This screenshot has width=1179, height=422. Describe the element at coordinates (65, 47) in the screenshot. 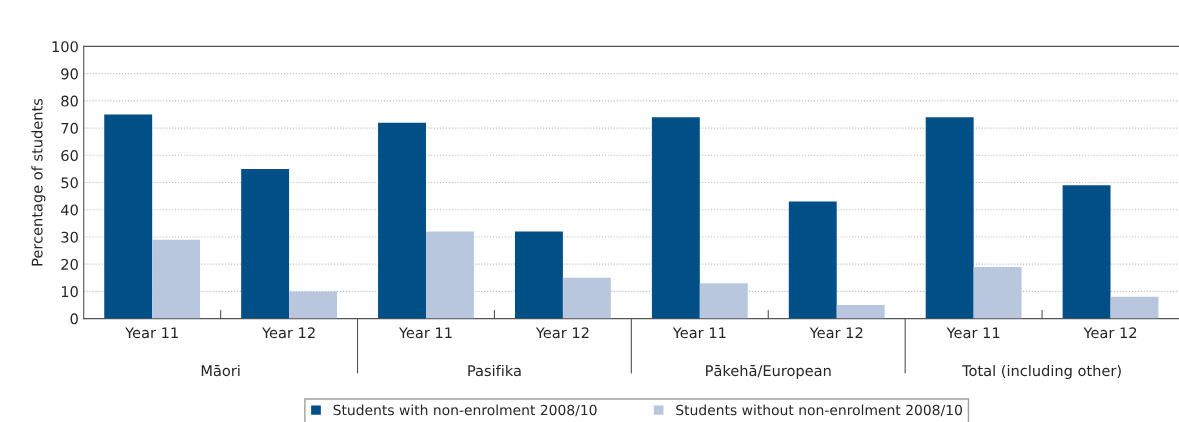

I see `y-tick-label: 100` at that location.